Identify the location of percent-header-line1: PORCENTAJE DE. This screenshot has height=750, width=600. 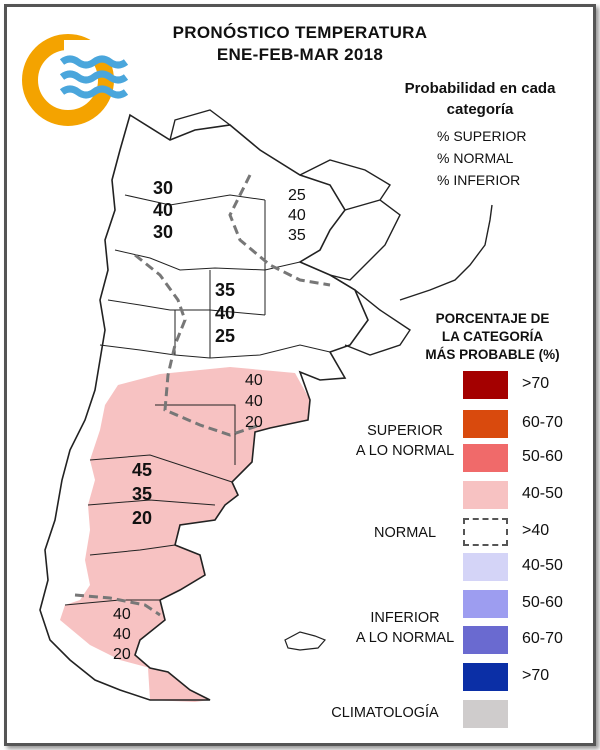
(492, 318).